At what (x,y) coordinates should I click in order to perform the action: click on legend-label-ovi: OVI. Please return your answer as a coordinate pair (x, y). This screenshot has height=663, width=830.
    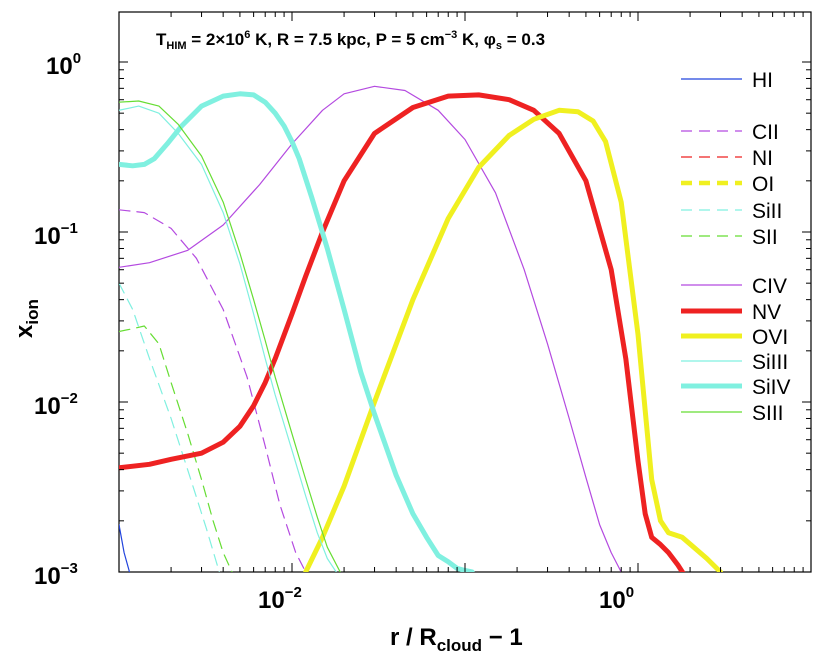
    Looking at the image, I should click on (770, 337).